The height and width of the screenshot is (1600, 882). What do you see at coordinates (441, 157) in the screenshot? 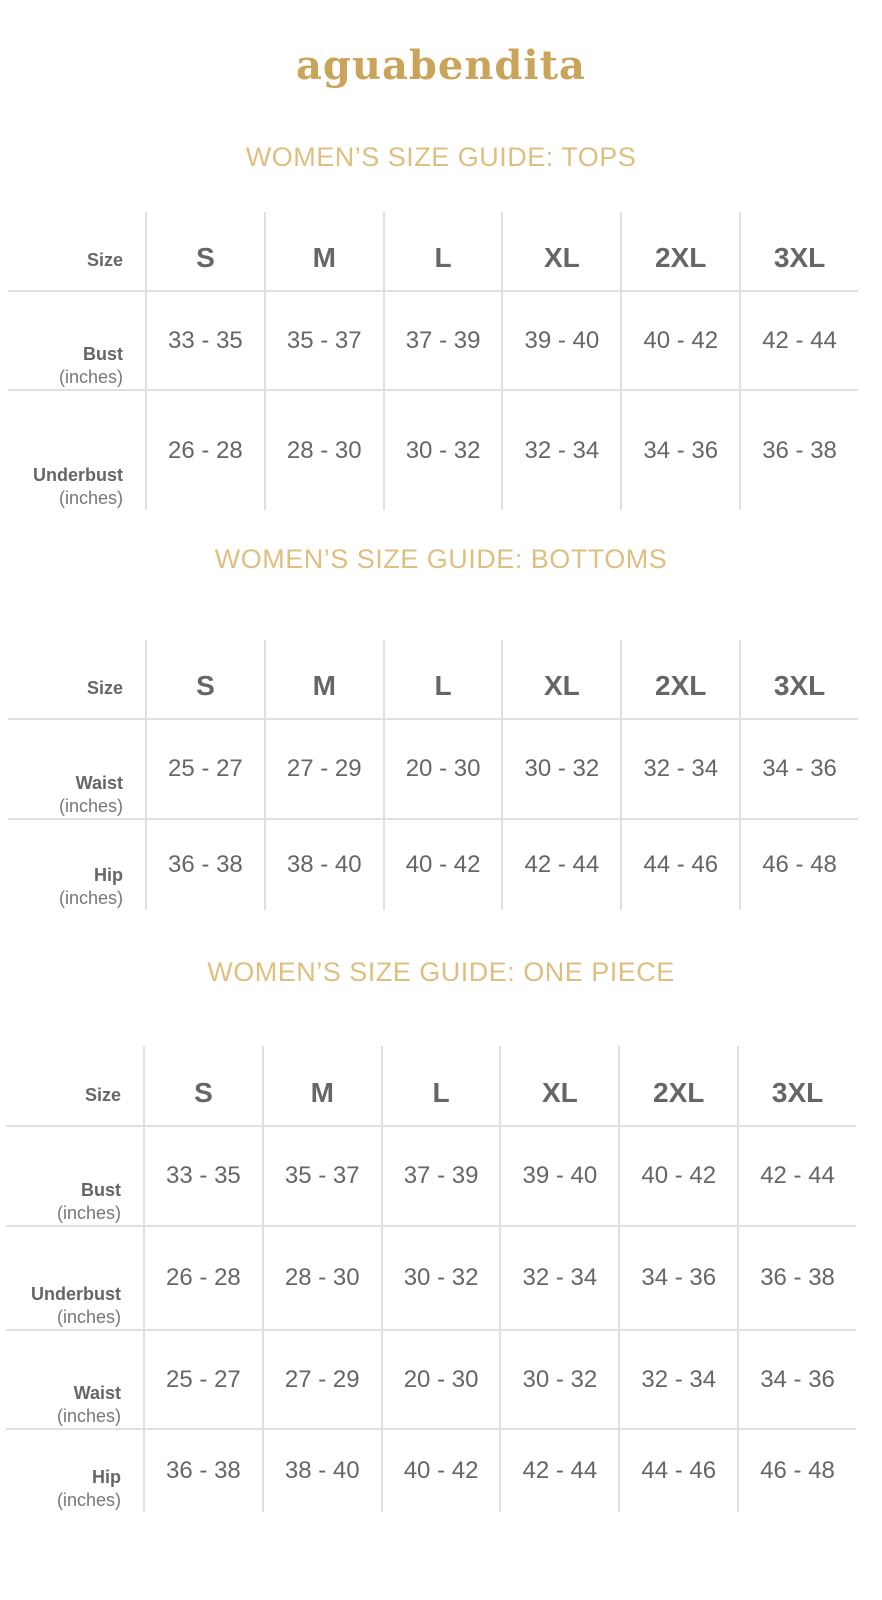
I see `section-title: WOMEN’S SIZE GUIDE: TOPS` at bounding box center [441, 157].